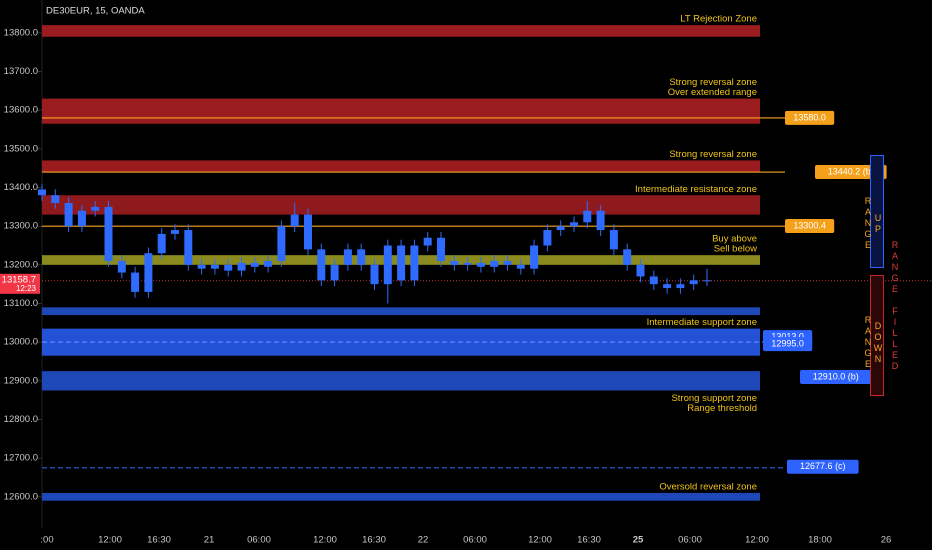 Image resolution: width=932 pixels, height=550 pixels. I want to click on y-tick-label: 13400.0, so click(21, 187).